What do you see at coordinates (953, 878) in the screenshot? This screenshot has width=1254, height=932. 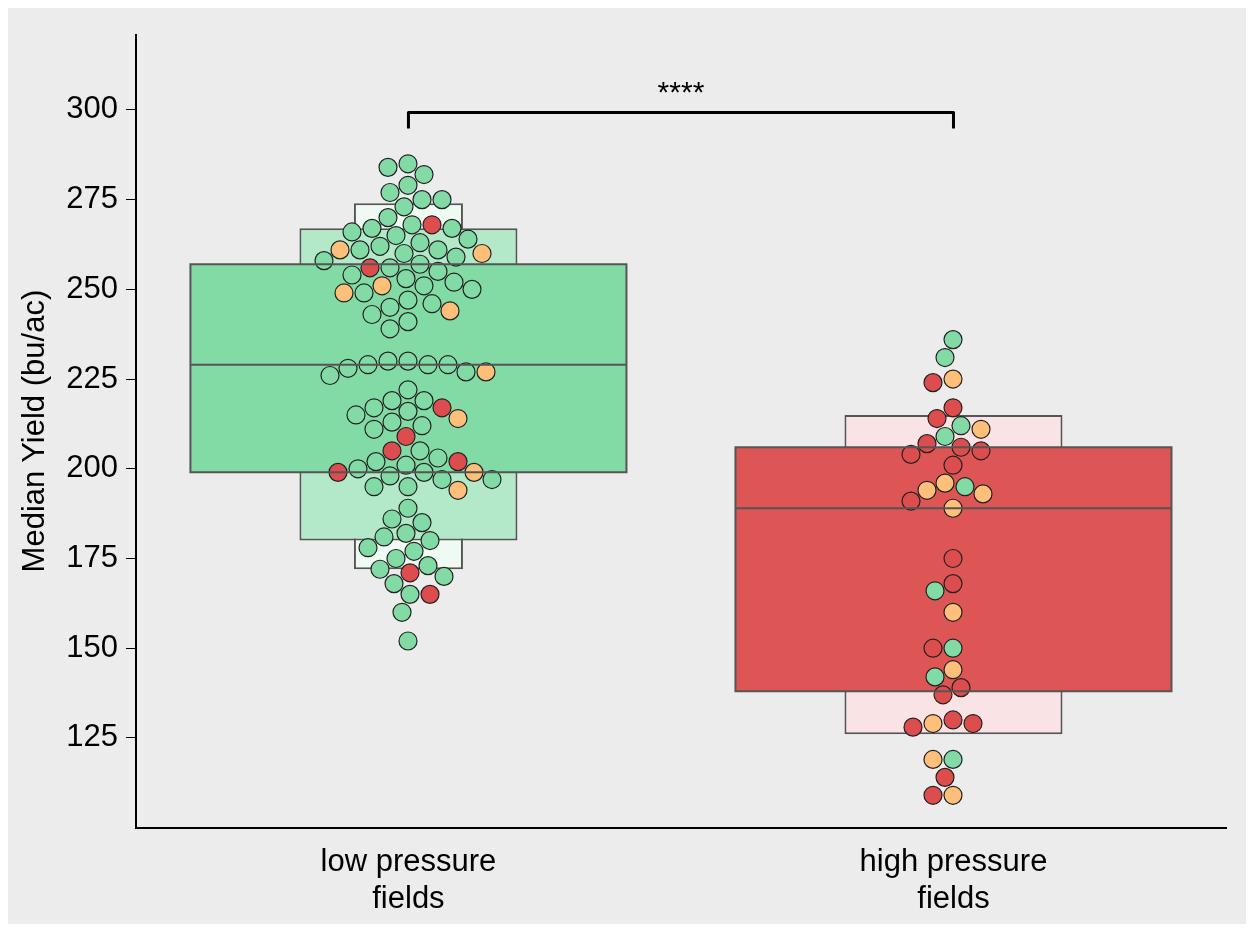 I see `x-tick-label: high pressure fields` at bounding box center [953, 878].